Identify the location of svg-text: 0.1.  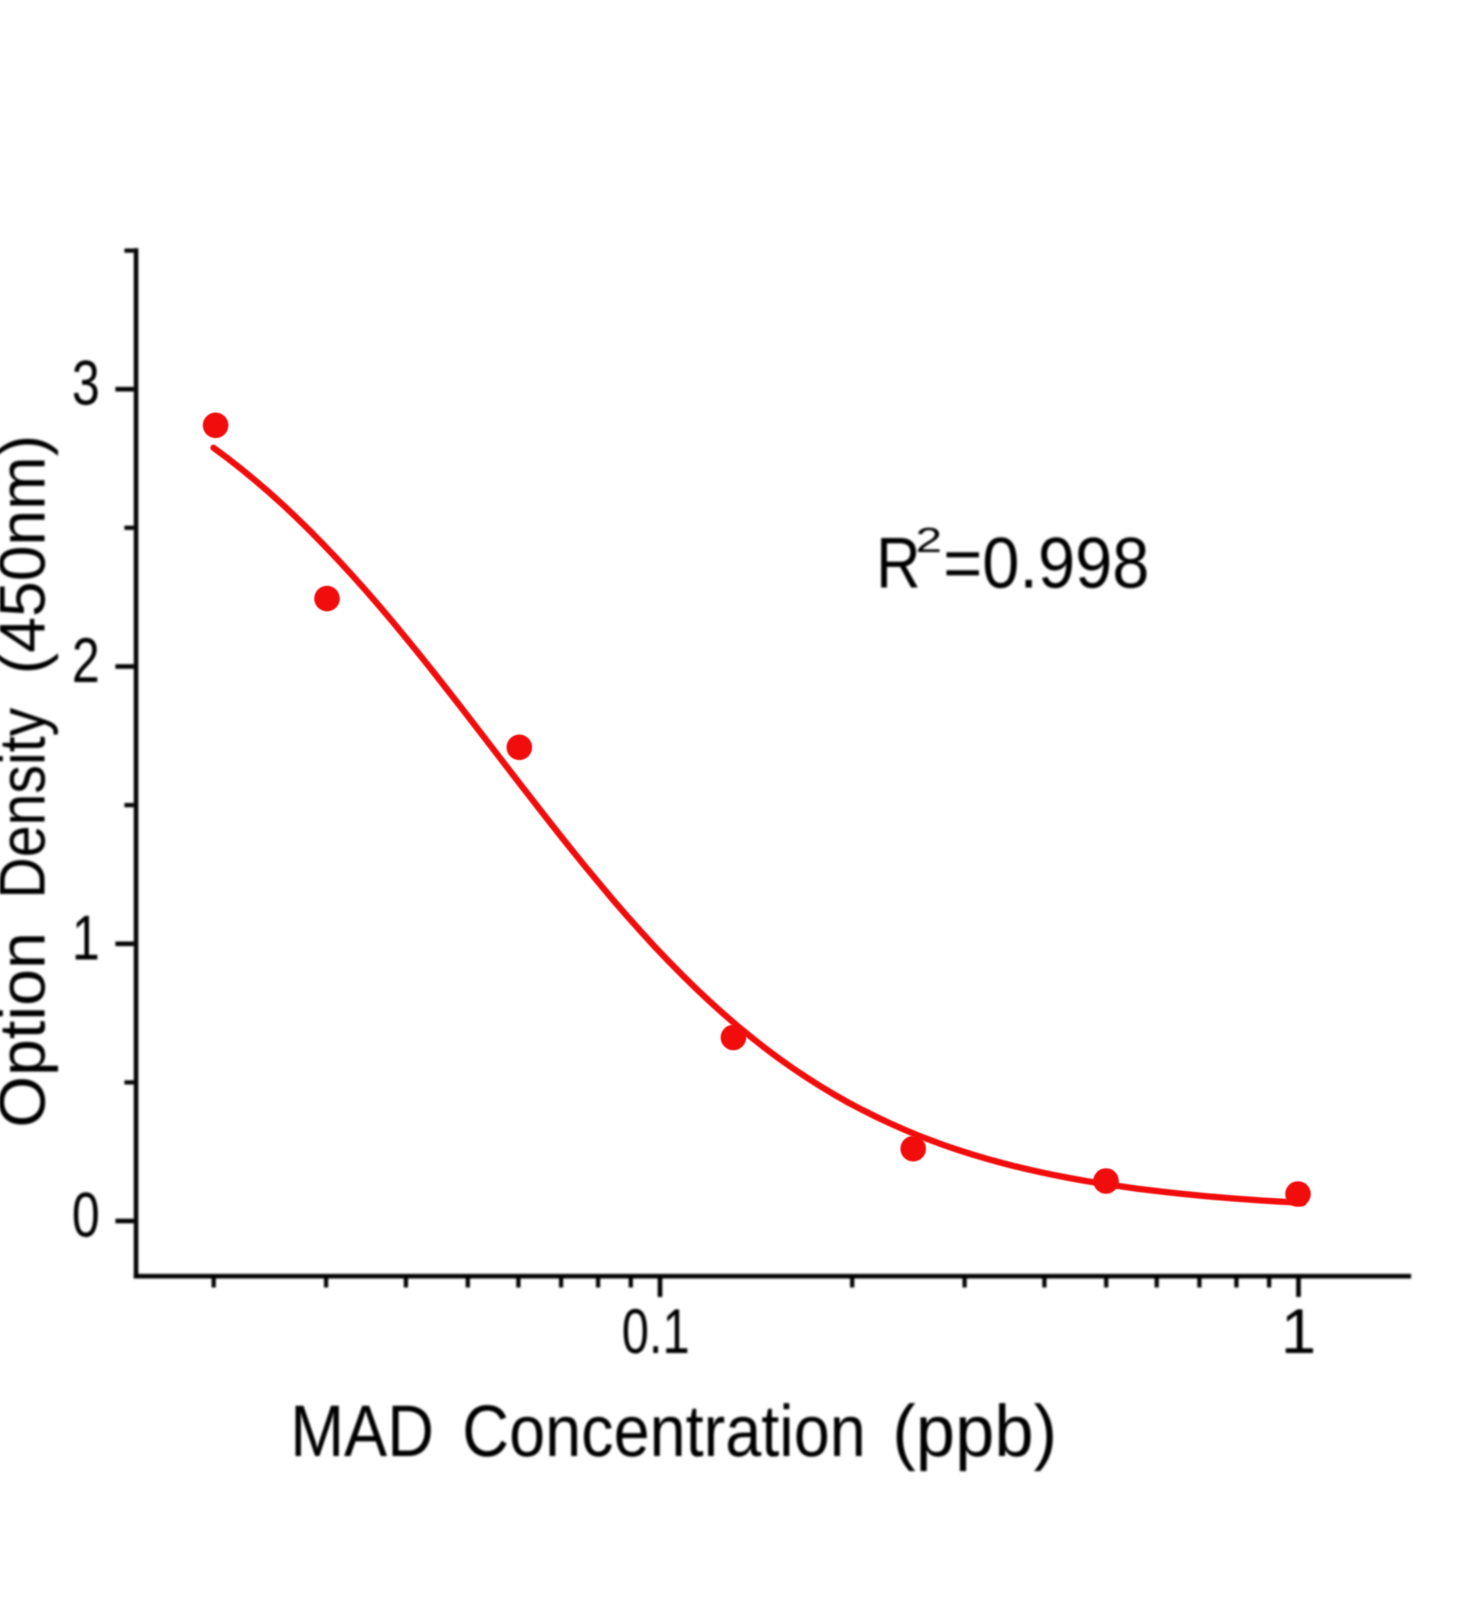
(656, 1332).